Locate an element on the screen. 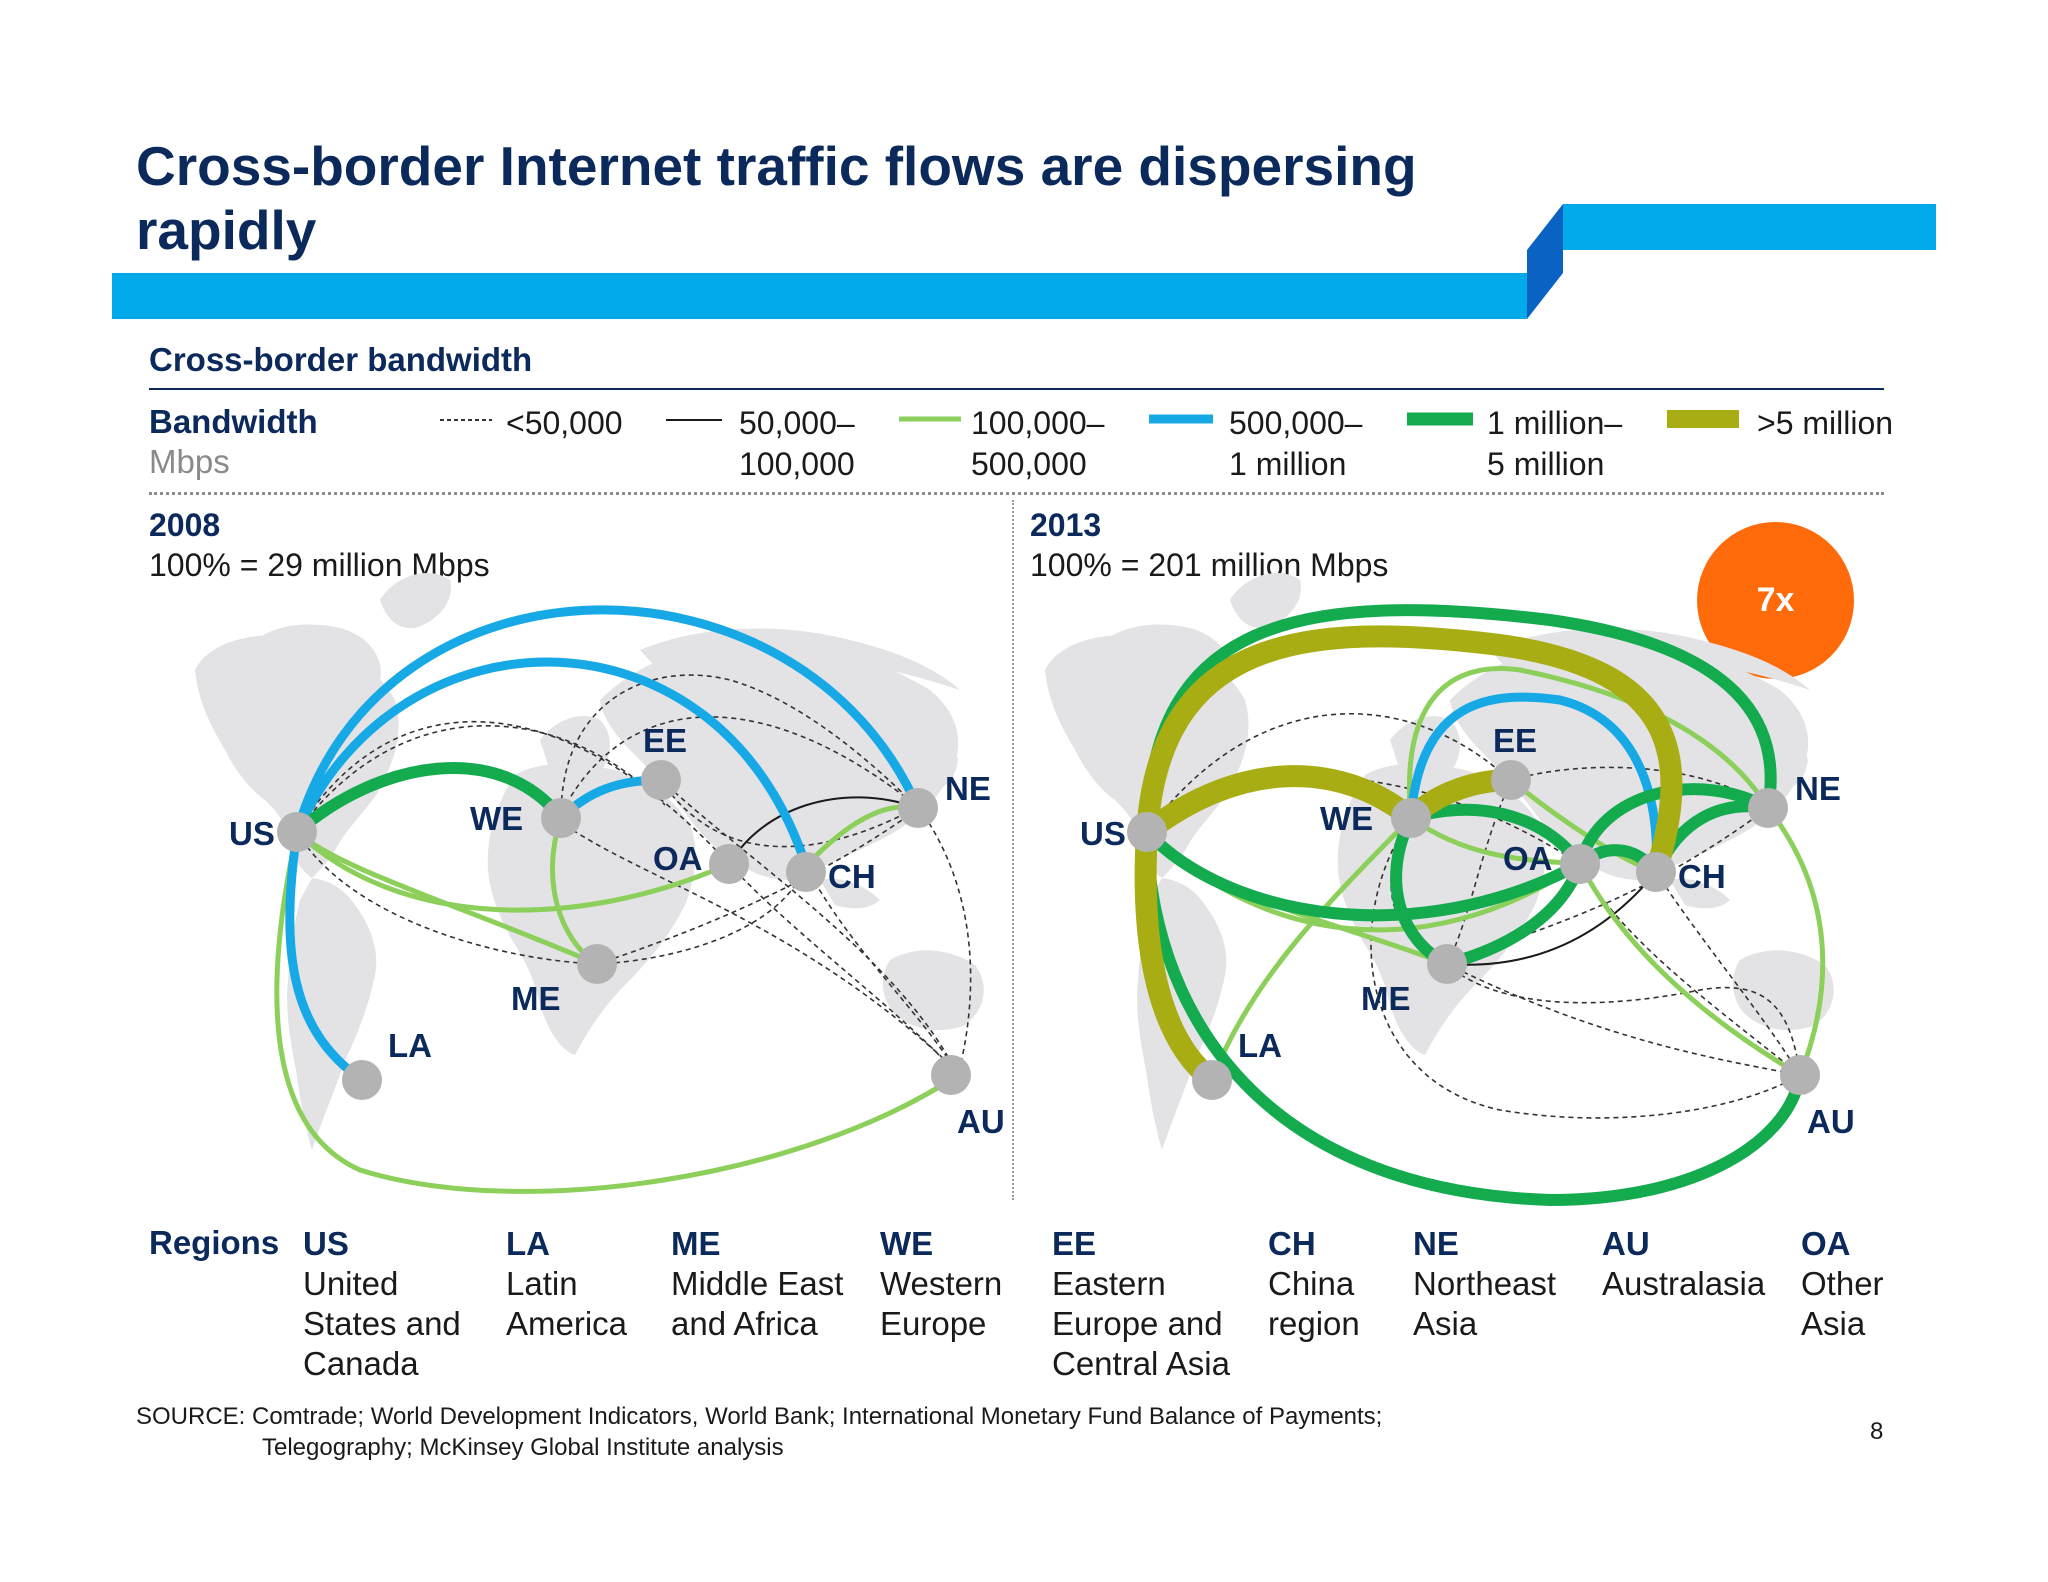  flows-2008-thin is located at coordinates (824, 830).